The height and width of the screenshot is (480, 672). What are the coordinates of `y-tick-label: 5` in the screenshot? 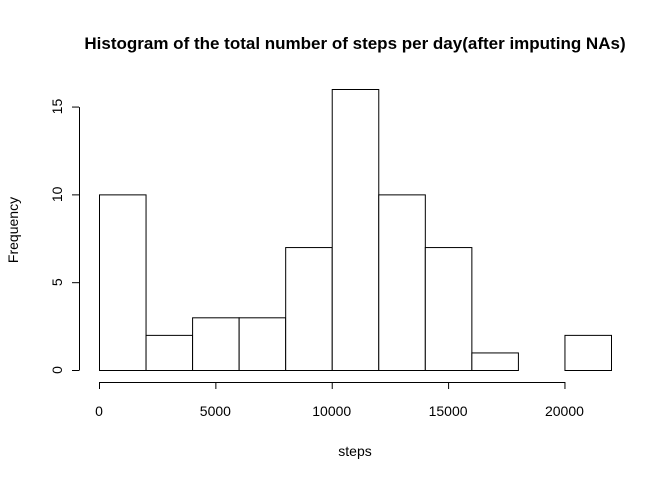 It's located at (57, 282).